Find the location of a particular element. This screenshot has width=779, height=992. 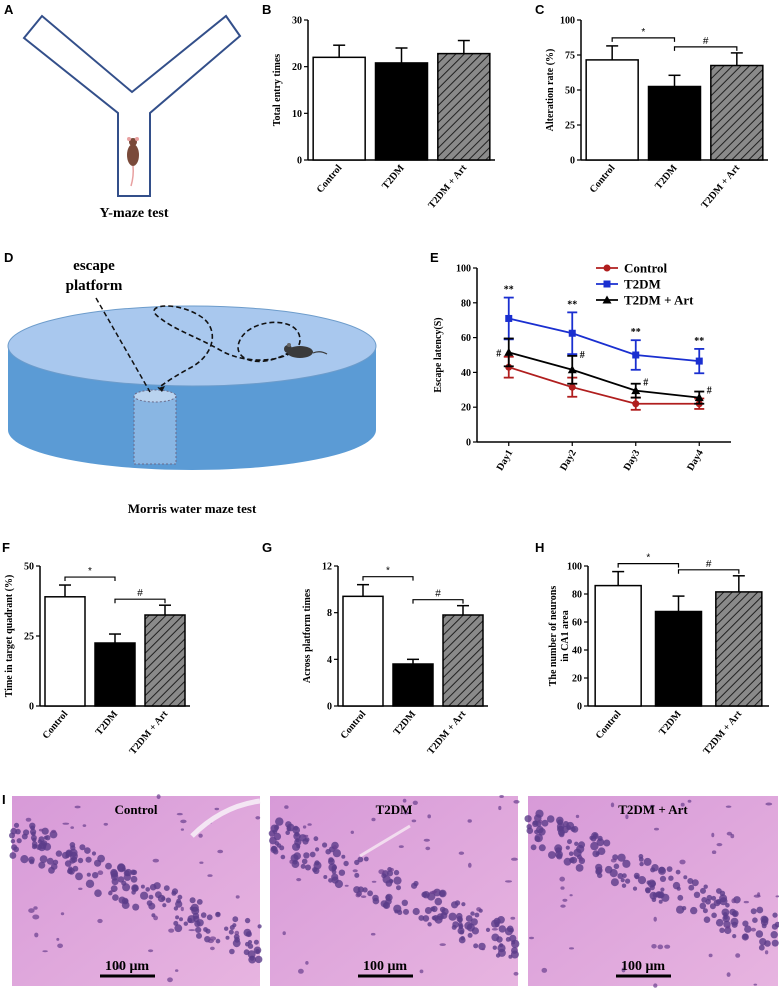

panel-d-caption: Morris water maze test is located at coordinates (192, 508).